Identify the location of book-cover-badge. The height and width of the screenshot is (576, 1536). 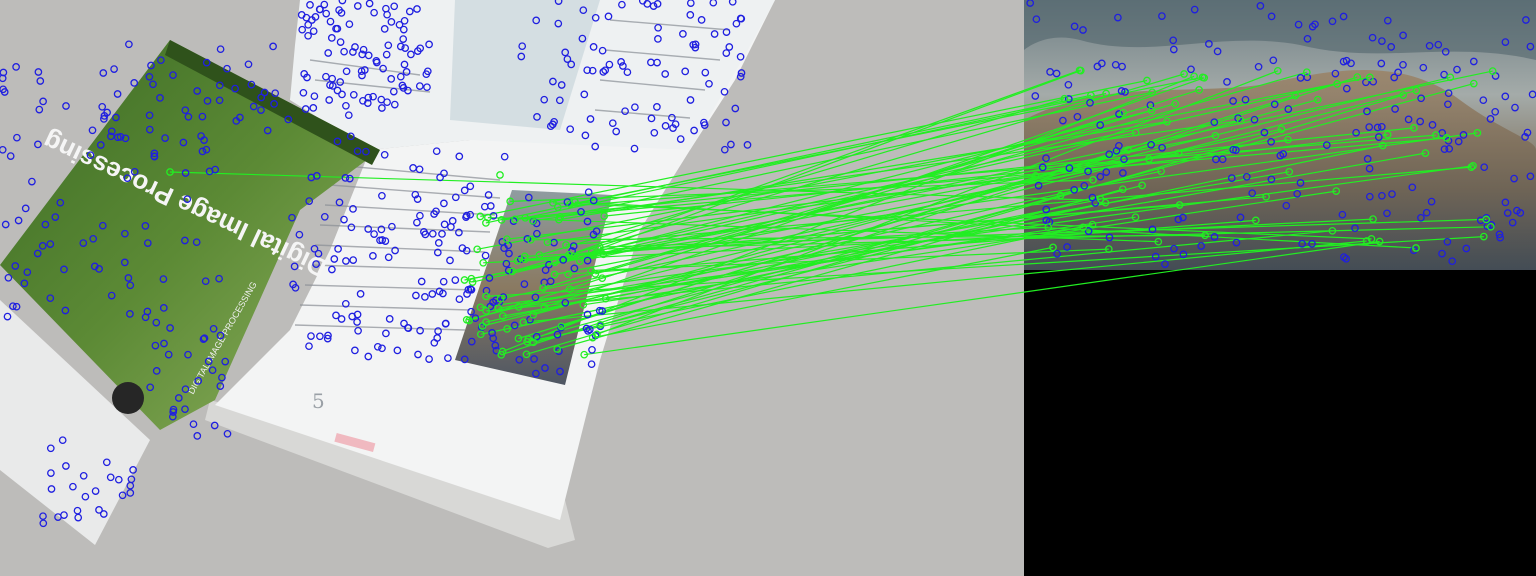
(128, 398).